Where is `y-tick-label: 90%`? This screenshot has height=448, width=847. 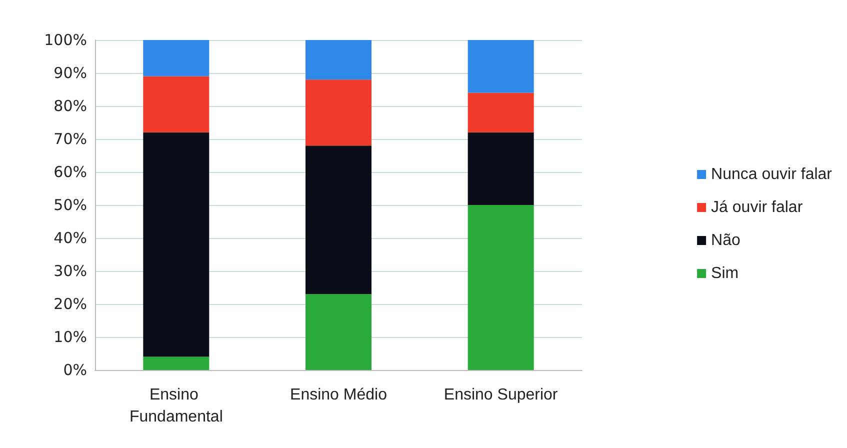 y-tick-label: 90% is located at coordinates (70, 73).